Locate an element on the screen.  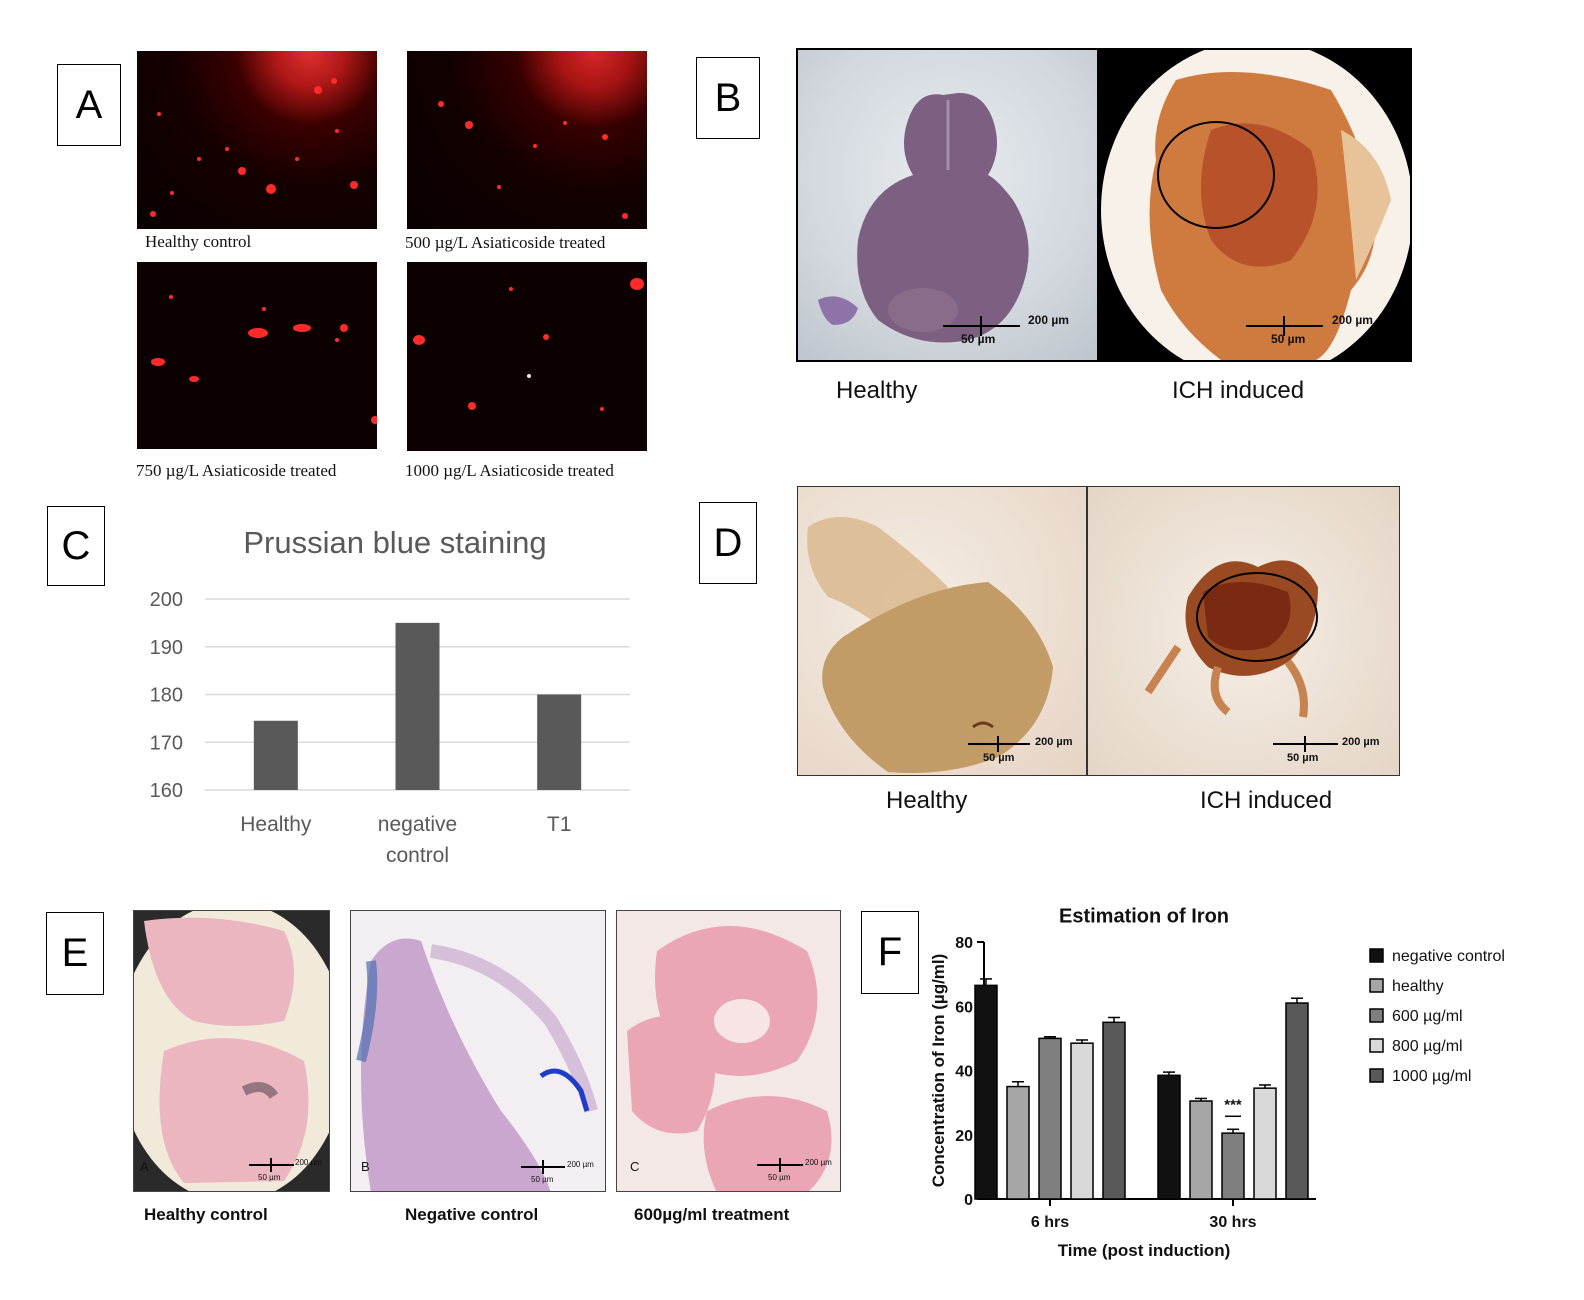
fluorescence-image-healthy-control is located at coordinates (257, 140).